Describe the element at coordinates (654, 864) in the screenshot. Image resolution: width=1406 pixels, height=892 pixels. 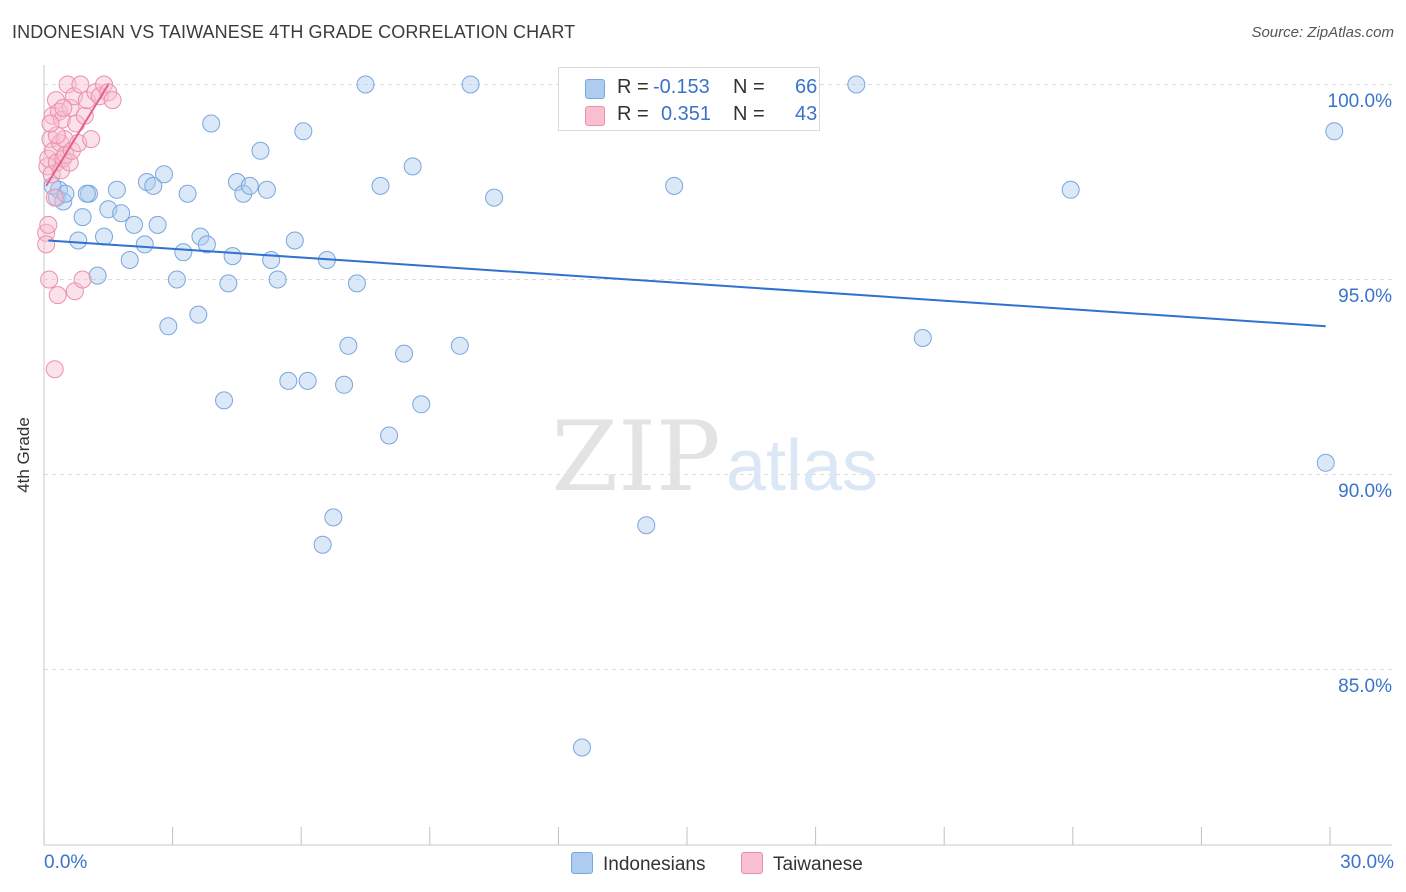
I see `legend-label-indonesians: Indonesians` at that location.